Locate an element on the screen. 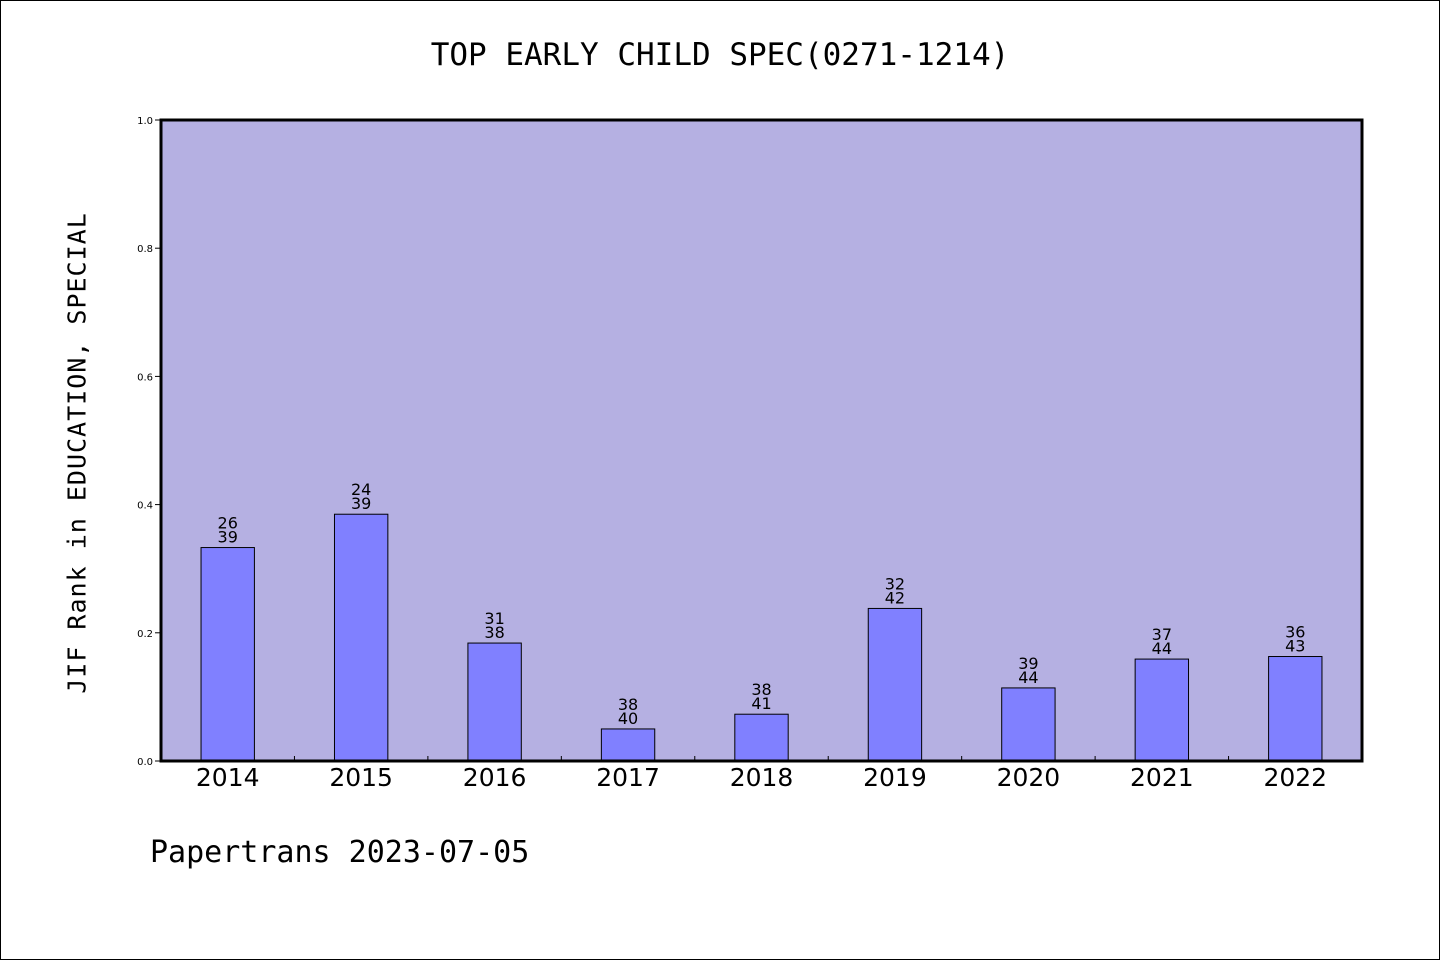 Image resolution: width=1440 pixels, height=960 pixels. bar-total-label: 40 is located at coordinates (628, 718).